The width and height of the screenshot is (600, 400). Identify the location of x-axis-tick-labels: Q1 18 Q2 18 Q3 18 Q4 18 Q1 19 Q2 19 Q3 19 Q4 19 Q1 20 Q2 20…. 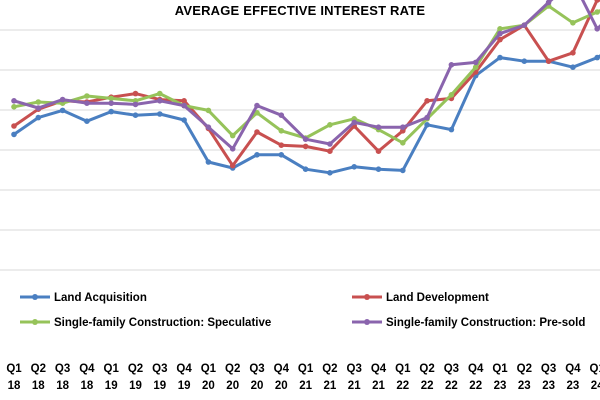
(303, 377).